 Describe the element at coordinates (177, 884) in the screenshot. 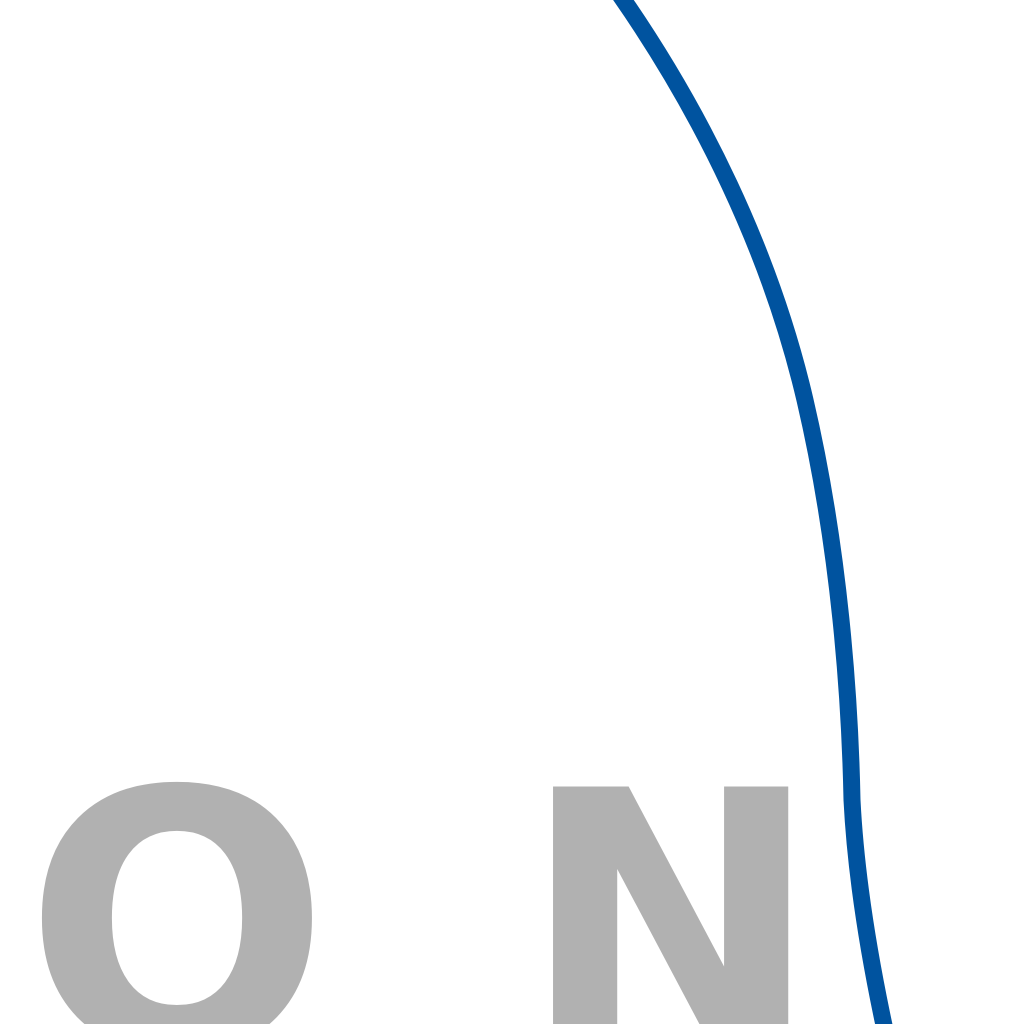

I see `logo-letter-o: O` at that location.